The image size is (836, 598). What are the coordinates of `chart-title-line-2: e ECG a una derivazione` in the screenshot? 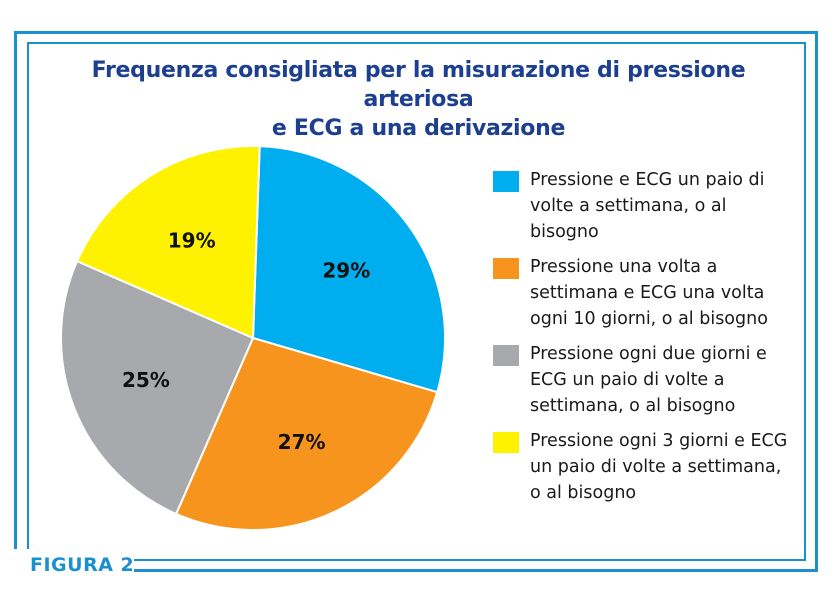 It's located at (418, 128).